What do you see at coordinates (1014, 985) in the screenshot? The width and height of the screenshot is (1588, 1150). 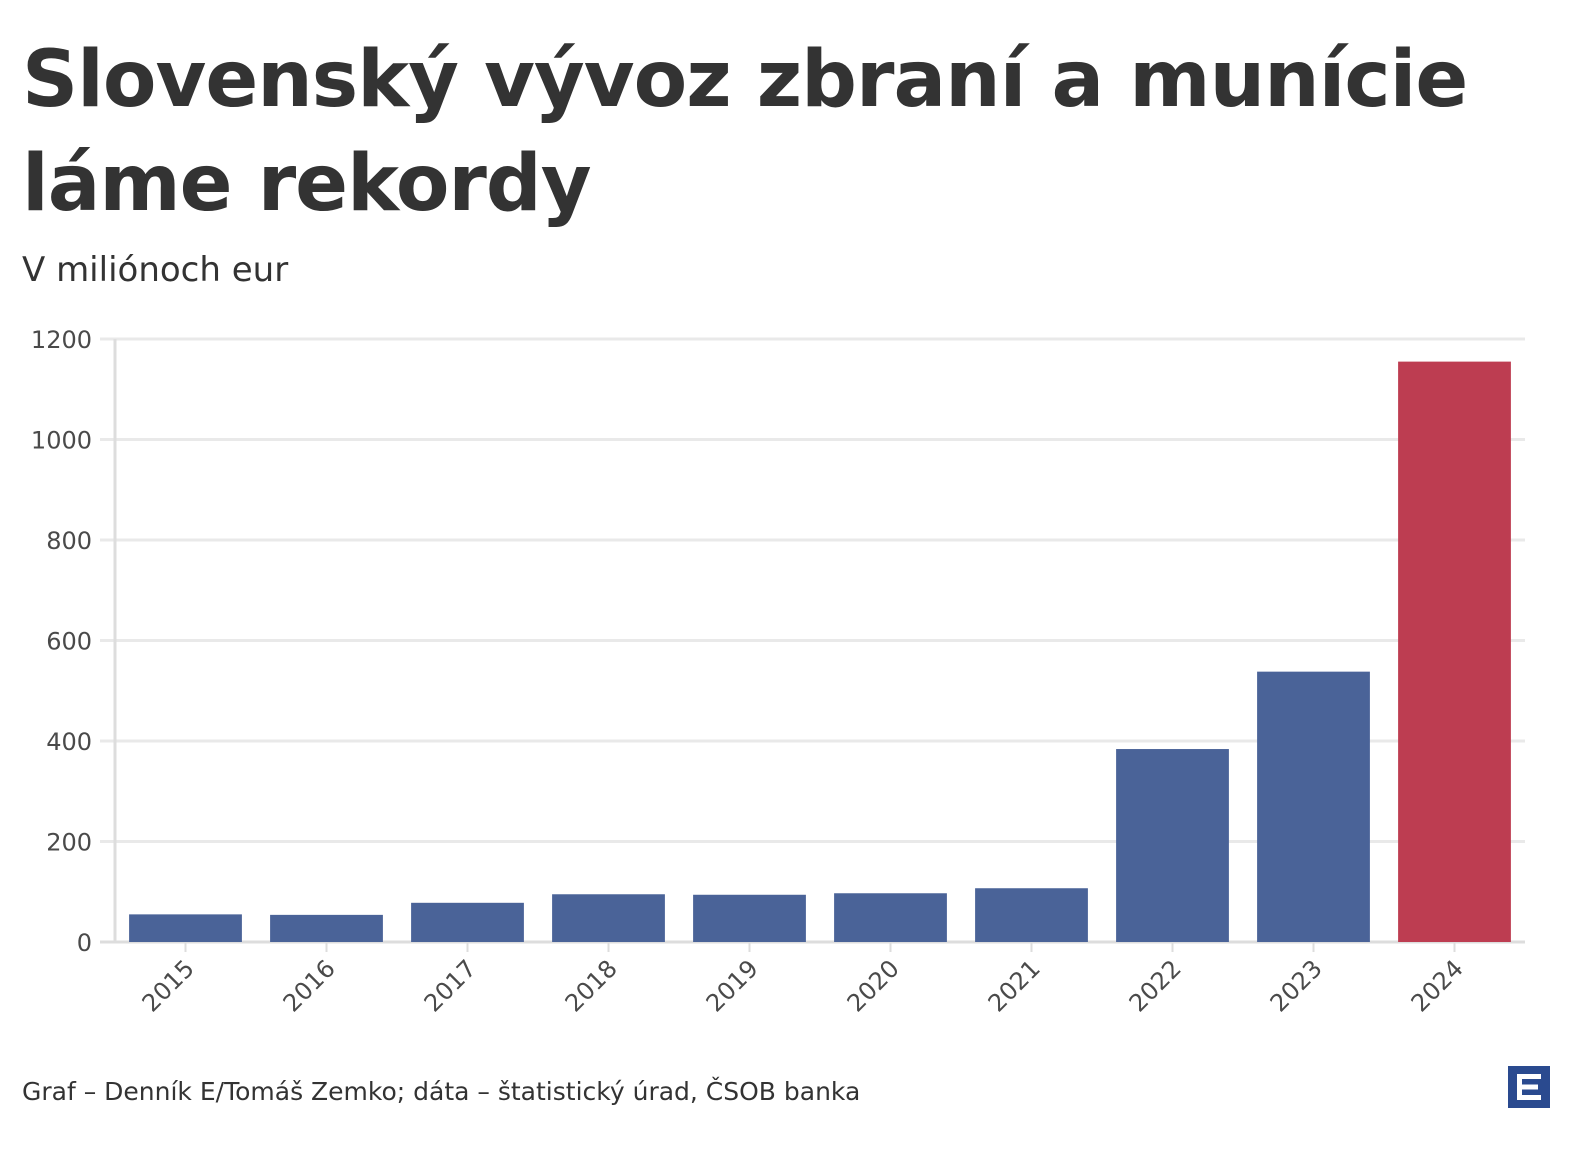 I see `x-tick-label: 2021` at bounding box center [1014, 985].